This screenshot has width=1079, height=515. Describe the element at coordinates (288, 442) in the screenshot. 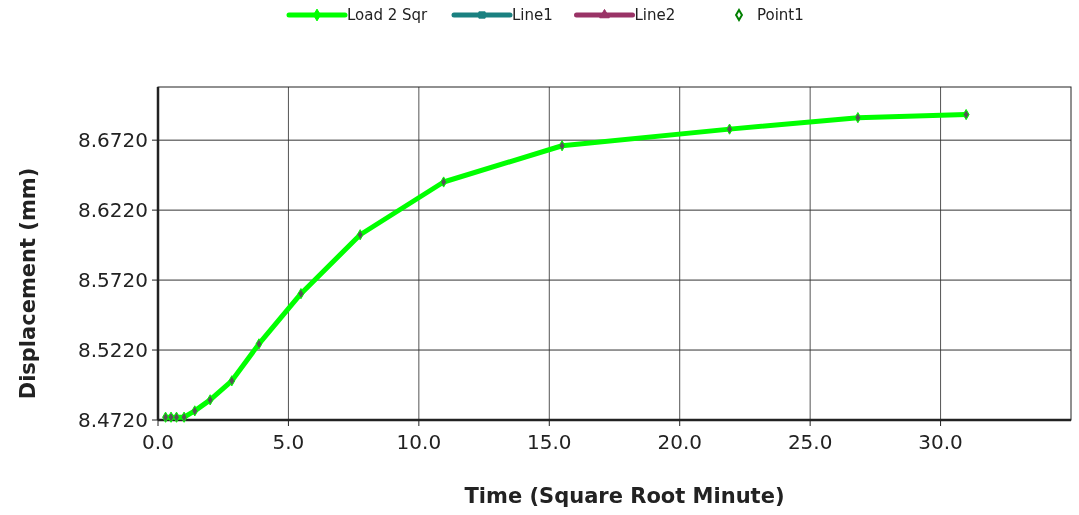

I see `x-tick-label: 5.0` at that location.